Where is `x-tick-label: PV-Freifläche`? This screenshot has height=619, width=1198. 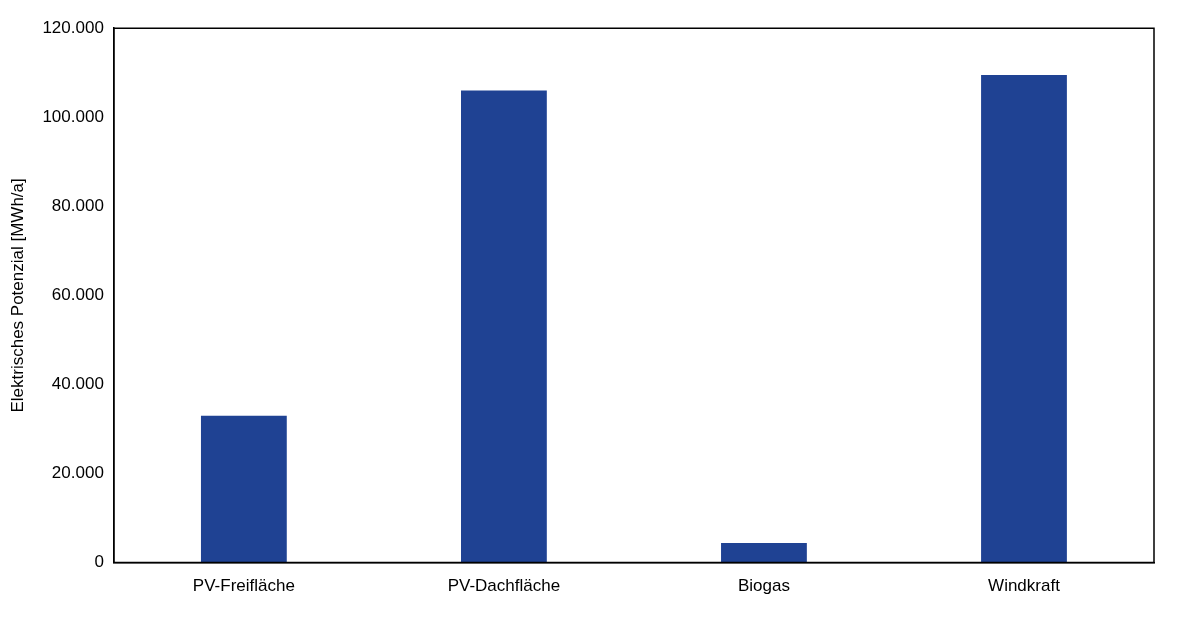 x-tick-label: PV-Freifläche is located at coordinates (243, 586).